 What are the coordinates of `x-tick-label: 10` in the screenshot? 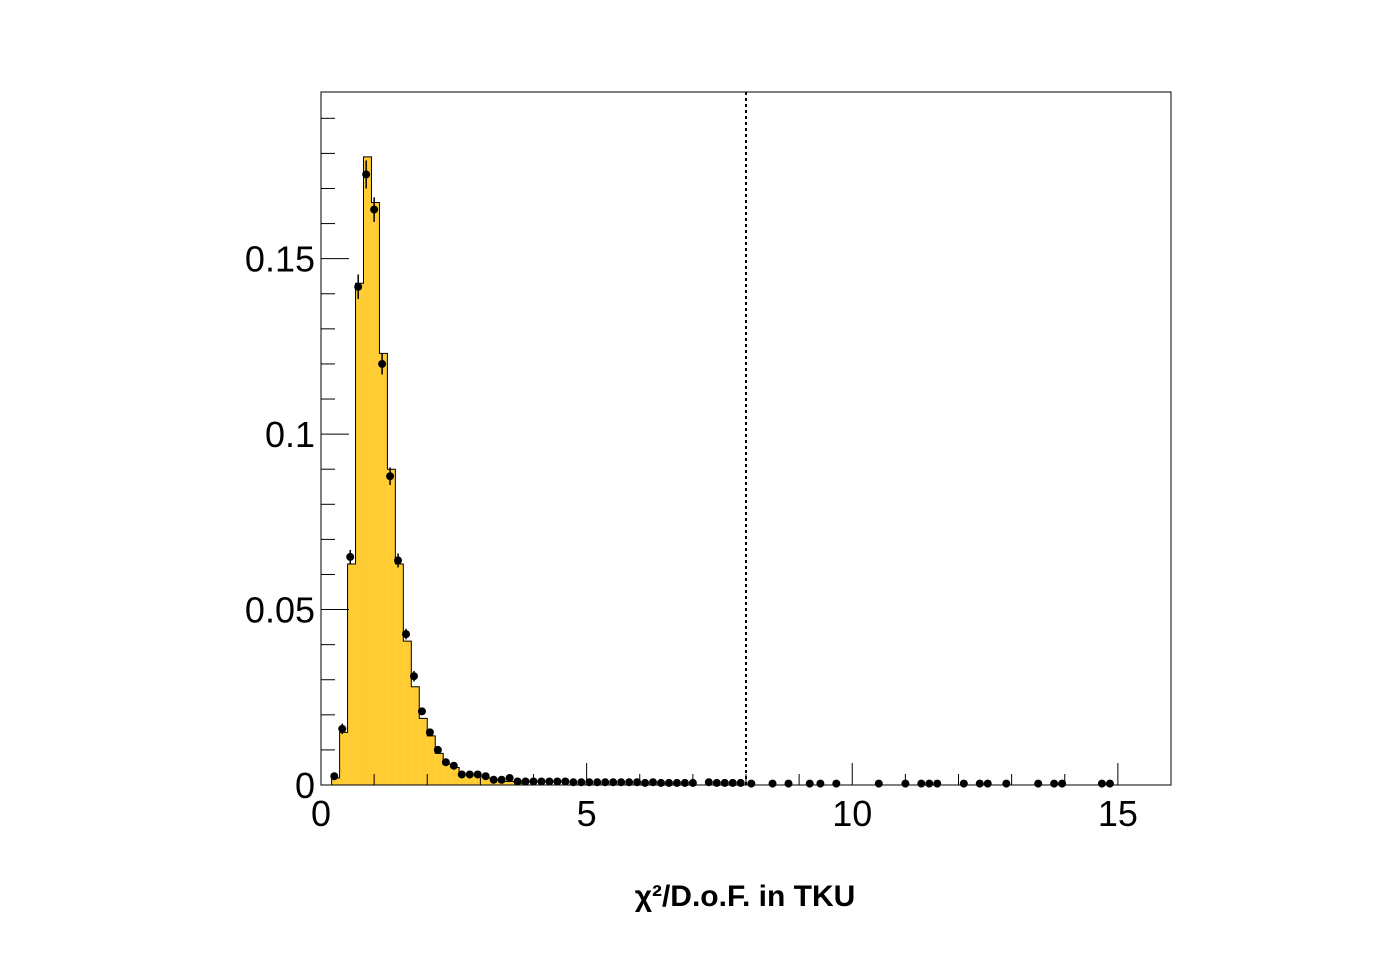 It's located at (852, 813).